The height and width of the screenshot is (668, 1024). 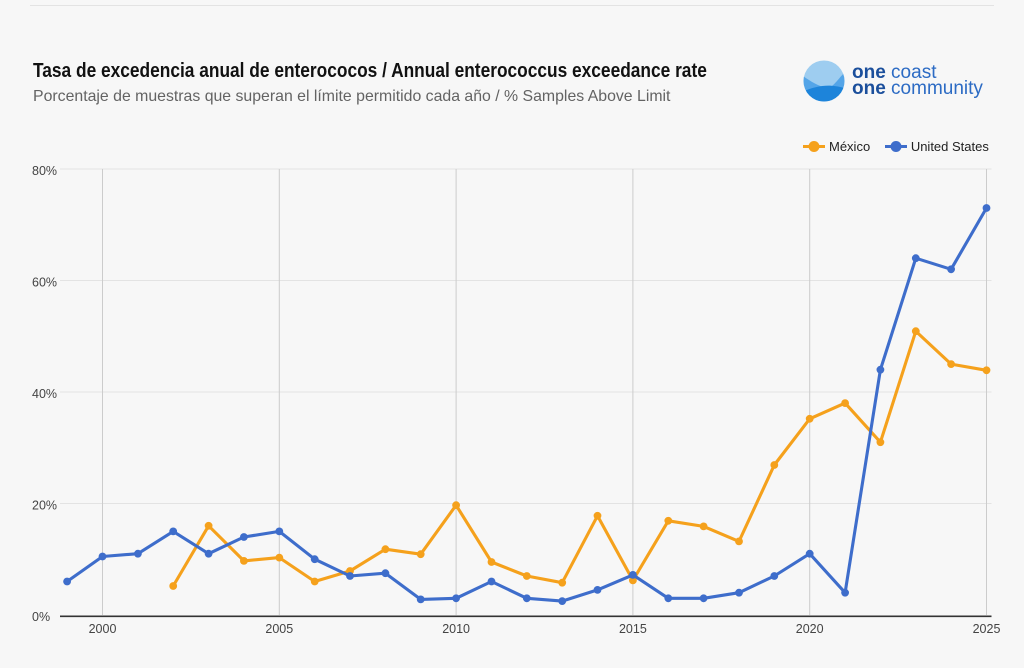 What do you see at coordinates (279, 629) in the screenshot?
I see `svg-text: 2005` at bounding box center [279, 629].